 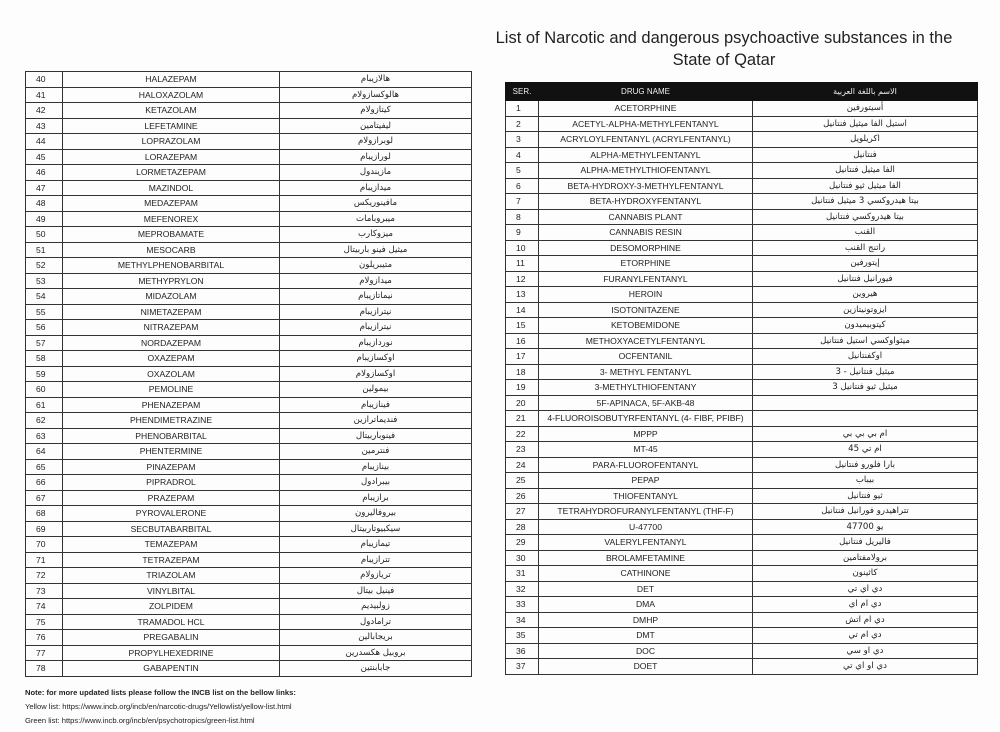 What do you see at coordinates (645, 557) in the screenshot?
I see `drug-name-cell: BROLAMFETAMINE` at bounding box center [645, 557].